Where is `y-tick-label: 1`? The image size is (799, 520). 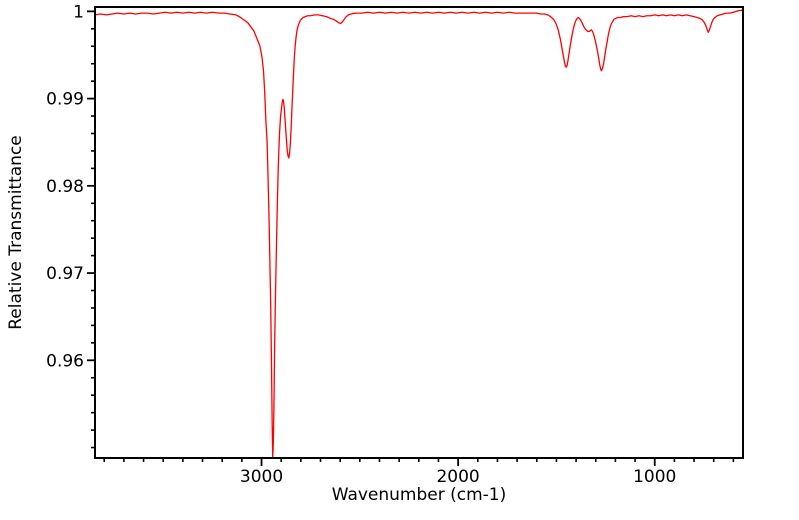 y-tick-label: 1 is located at coordinates (78, 12).